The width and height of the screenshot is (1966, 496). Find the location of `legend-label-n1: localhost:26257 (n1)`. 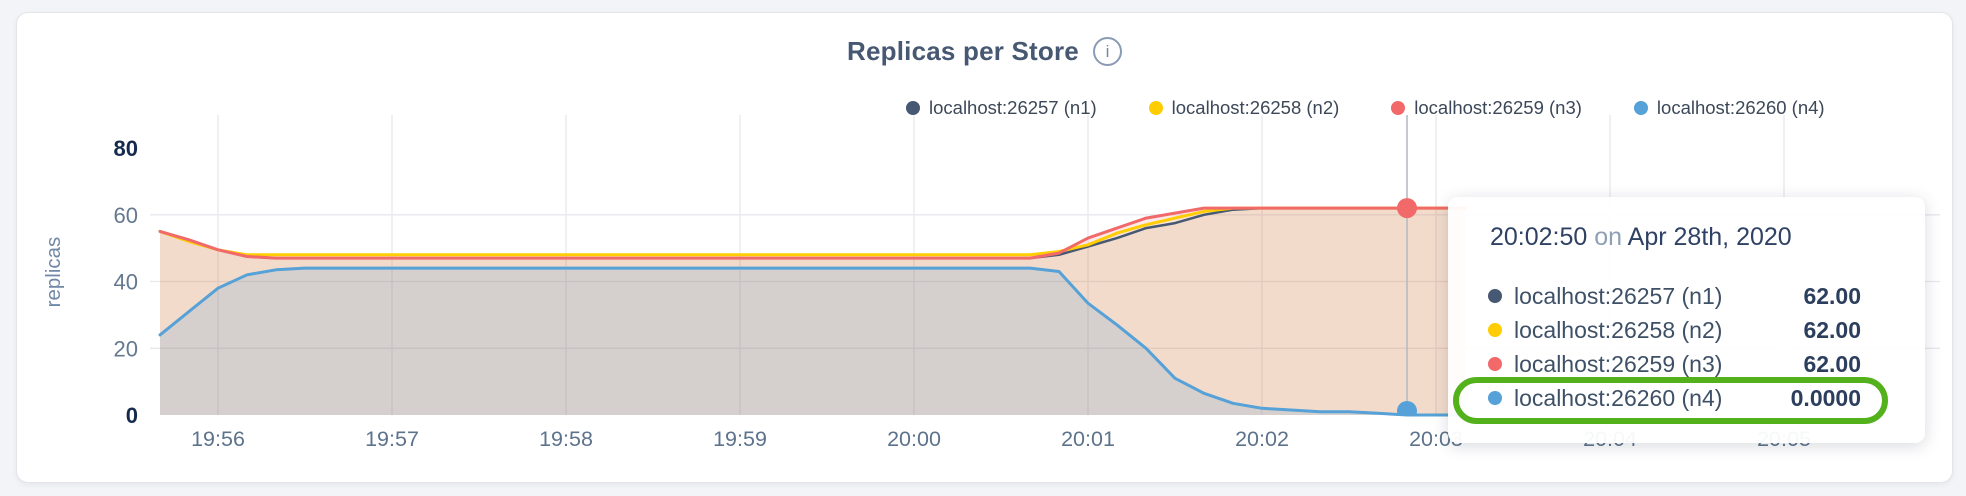

legend-label-n1: localhost:26257 (n1) is located at coordinates (1013, 107).